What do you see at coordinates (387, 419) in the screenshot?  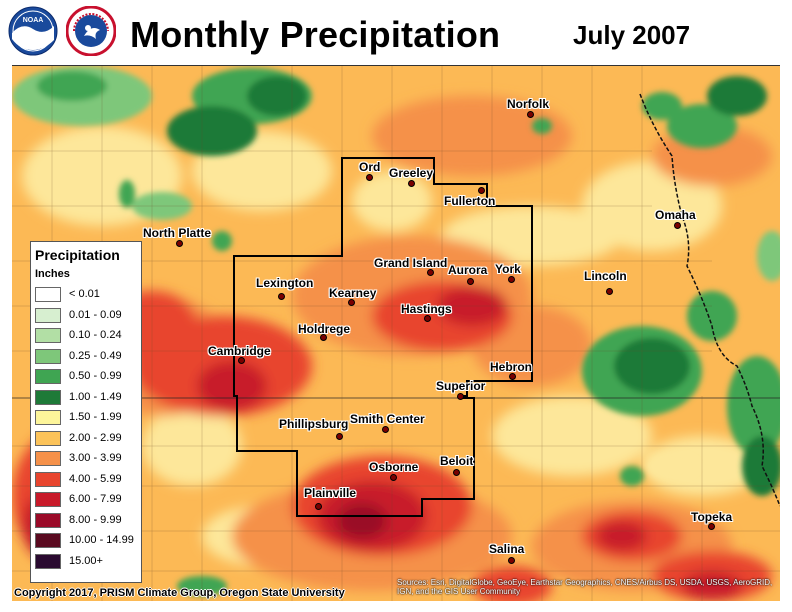 I see `city-label-smith-center: Smith Center` at bounding box center [387, 419].